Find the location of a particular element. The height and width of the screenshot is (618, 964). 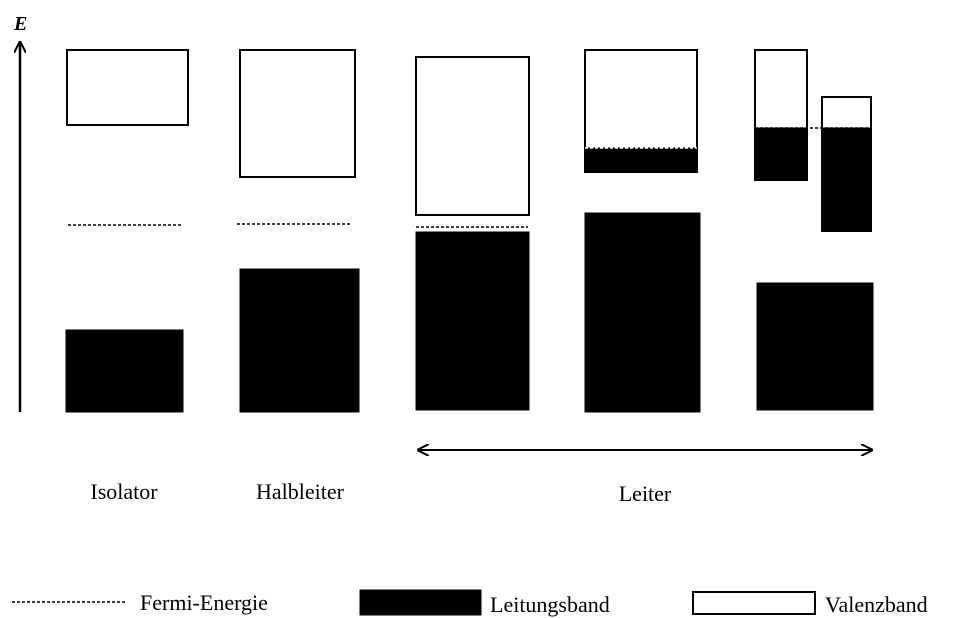

category-label: Leiter is located at coordinates (645, 493).